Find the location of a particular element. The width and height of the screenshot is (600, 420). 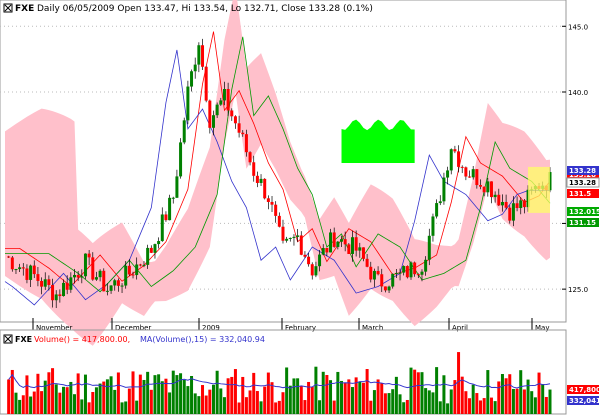

x-tick-label-1: December is located at coordinates (133, 328).